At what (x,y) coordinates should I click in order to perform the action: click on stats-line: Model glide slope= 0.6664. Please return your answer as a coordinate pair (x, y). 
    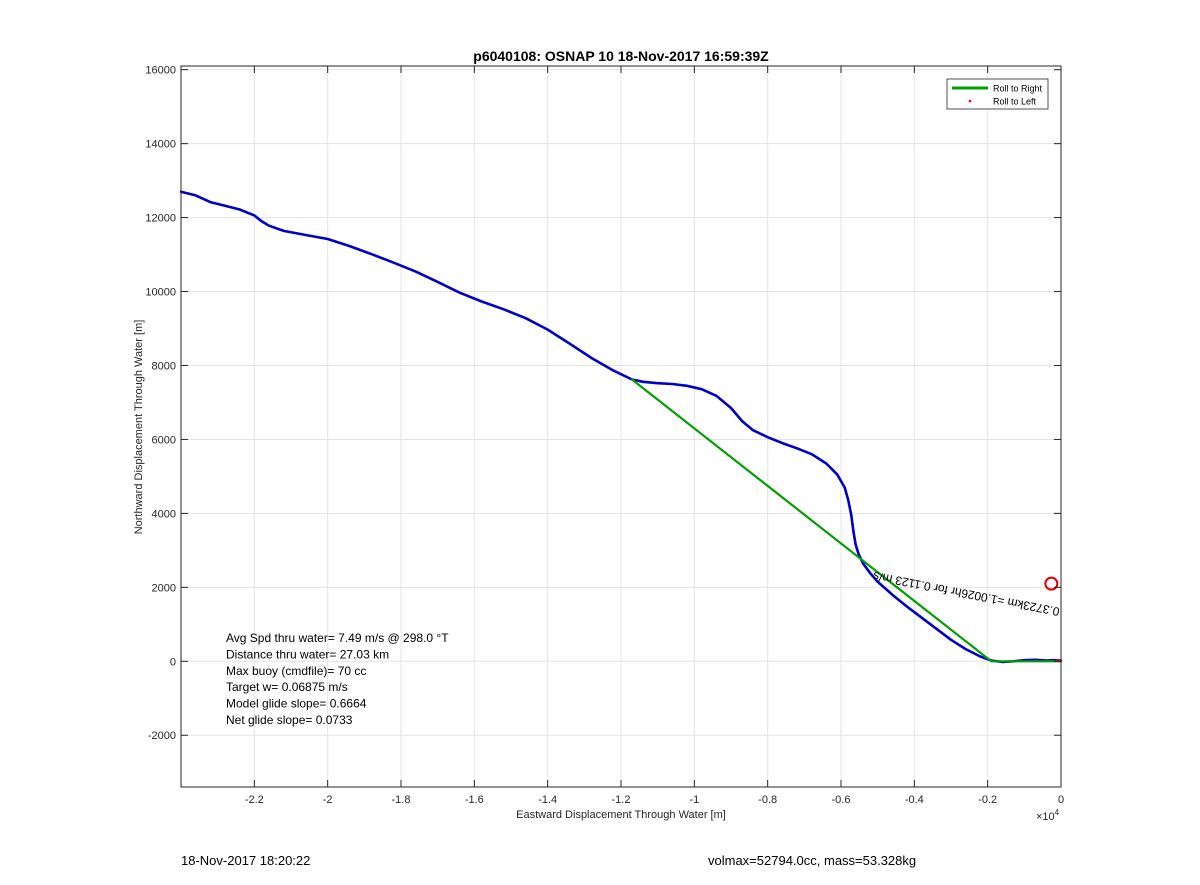
    Looking at the image, I should click on (296, 704).